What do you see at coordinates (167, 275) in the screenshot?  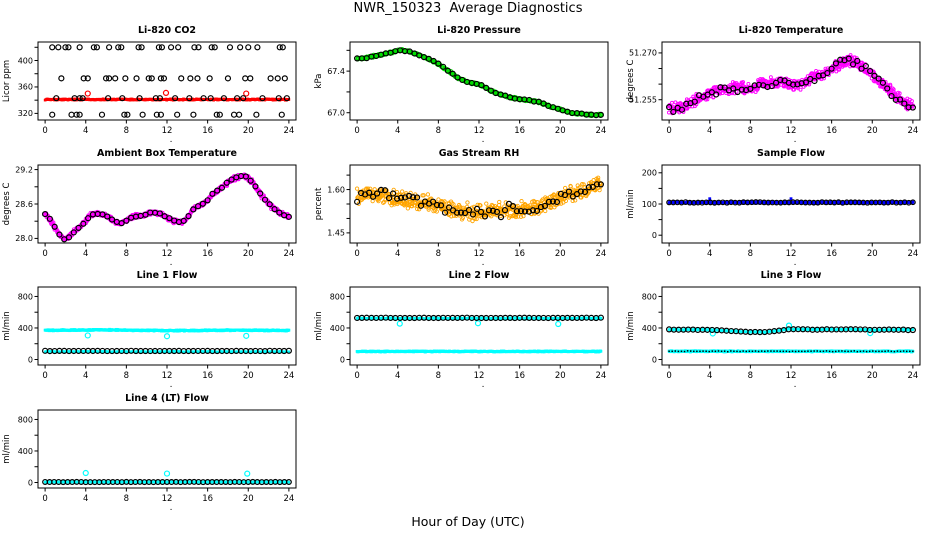 I see `subplot-title: Line 1 Flow` at bounding box center [167, 275].